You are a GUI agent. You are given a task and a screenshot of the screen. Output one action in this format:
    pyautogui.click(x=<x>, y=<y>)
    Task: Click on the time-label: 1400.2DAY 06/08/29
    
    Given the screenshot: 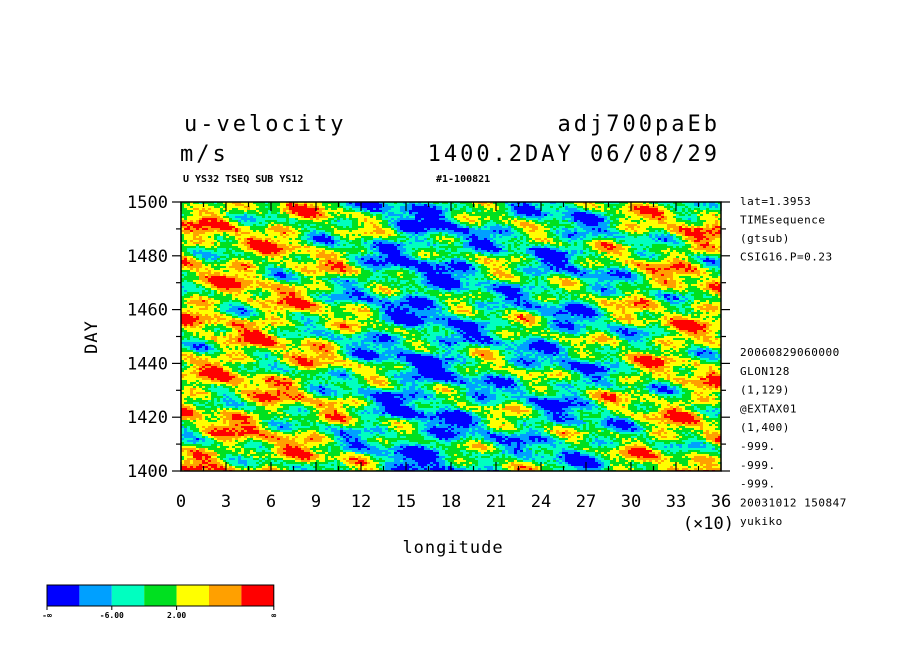 What is the action you would take?
    pyautogui.click(x=574, y=154)
    